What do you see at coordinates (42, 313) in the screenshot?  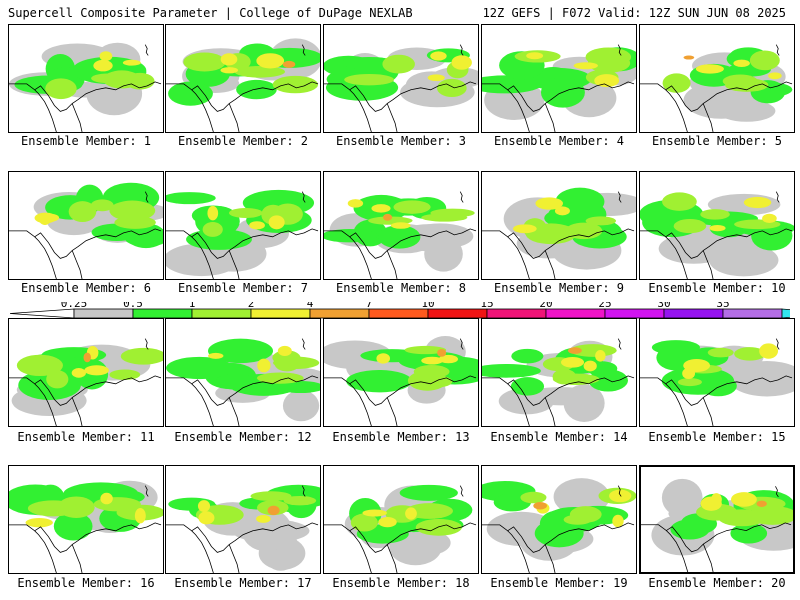 I see `colorbar-low-end` at bounding box center [42, 313].